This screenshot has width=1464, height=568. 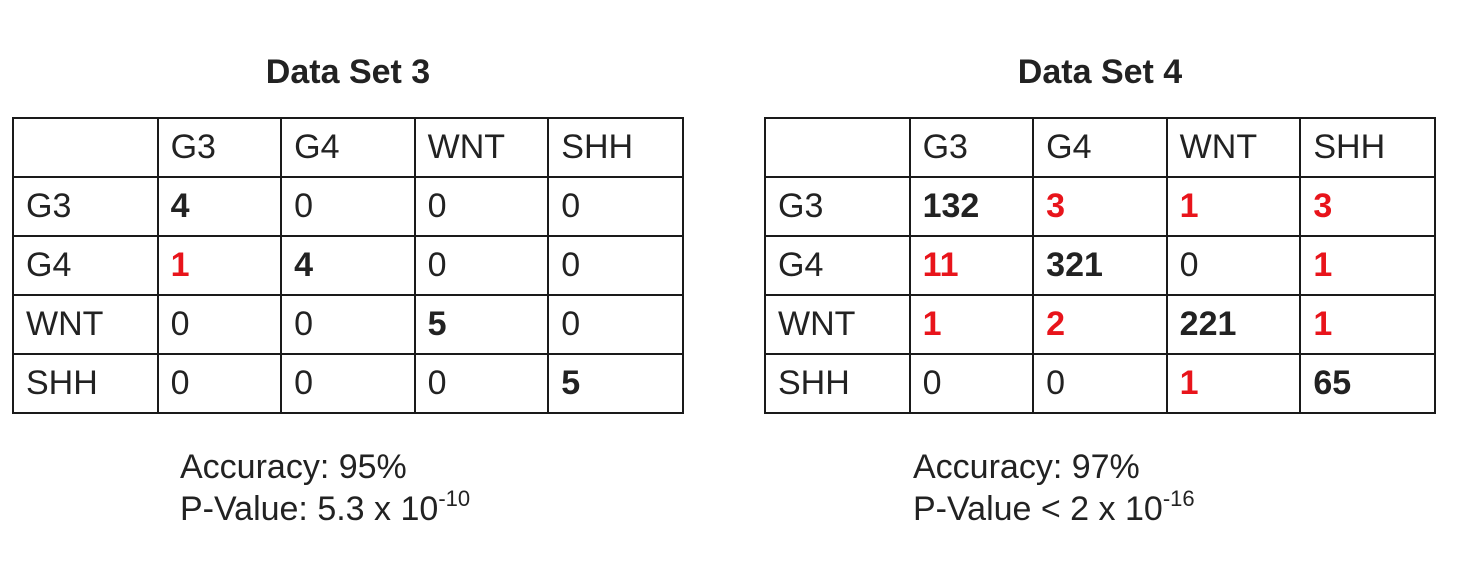 I want to click on matrix-cell: 2, so click(x=1100, y=324).